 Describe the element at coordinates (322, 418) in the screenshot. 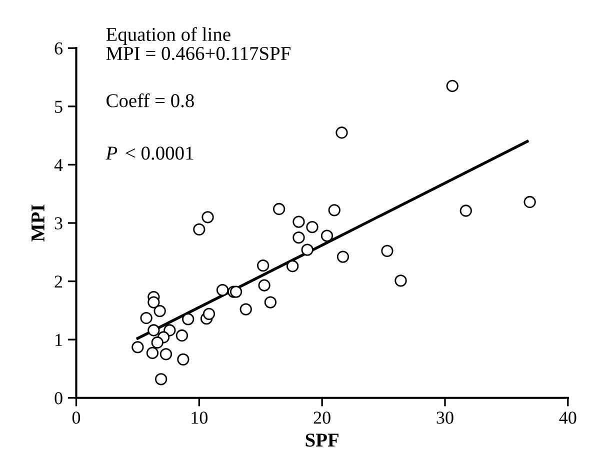

I see `x-tick-label: 20` at that location.